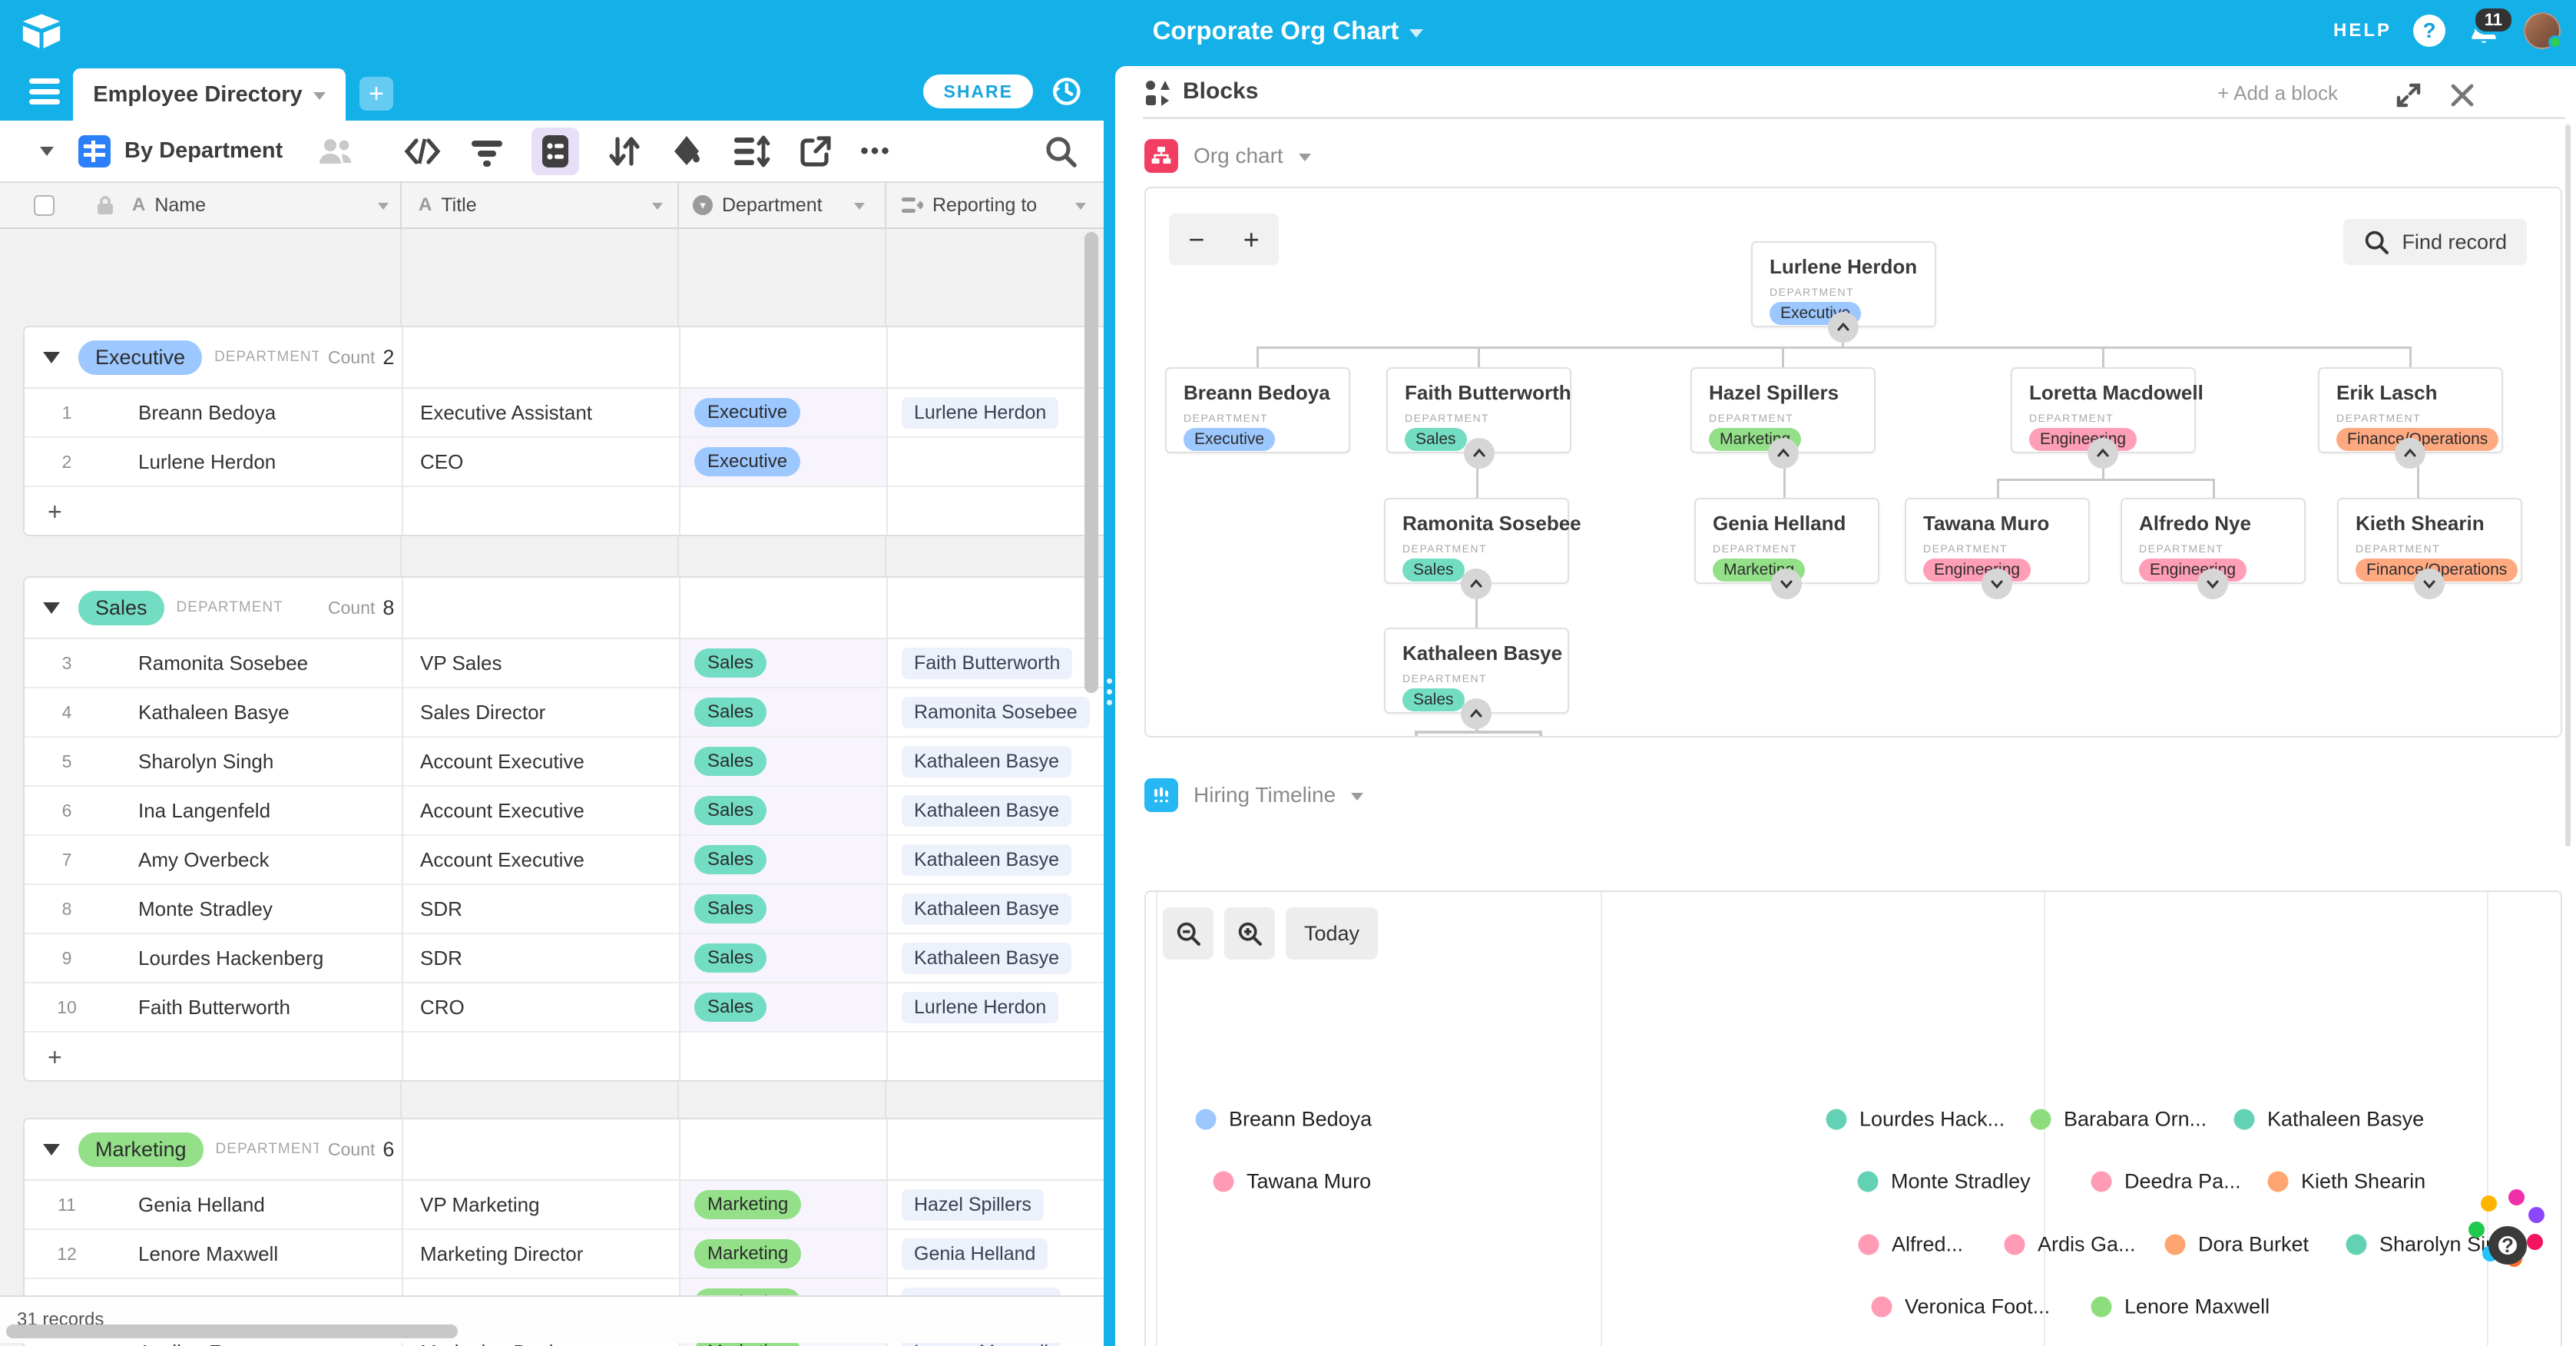  What do you see at coordinates (209, 95) in the screenshot?
I see `tab-employee-directory: Employee Directory` at bounding box center [209, 95].